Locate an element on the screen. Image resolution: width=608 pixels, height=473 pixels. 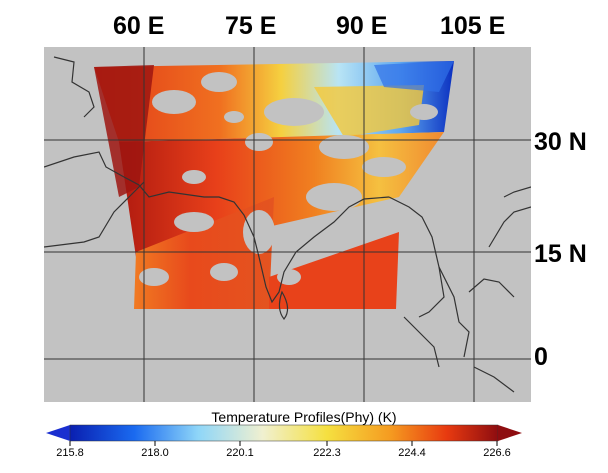
swath-southwest-band is located at coordinates (204, 253).